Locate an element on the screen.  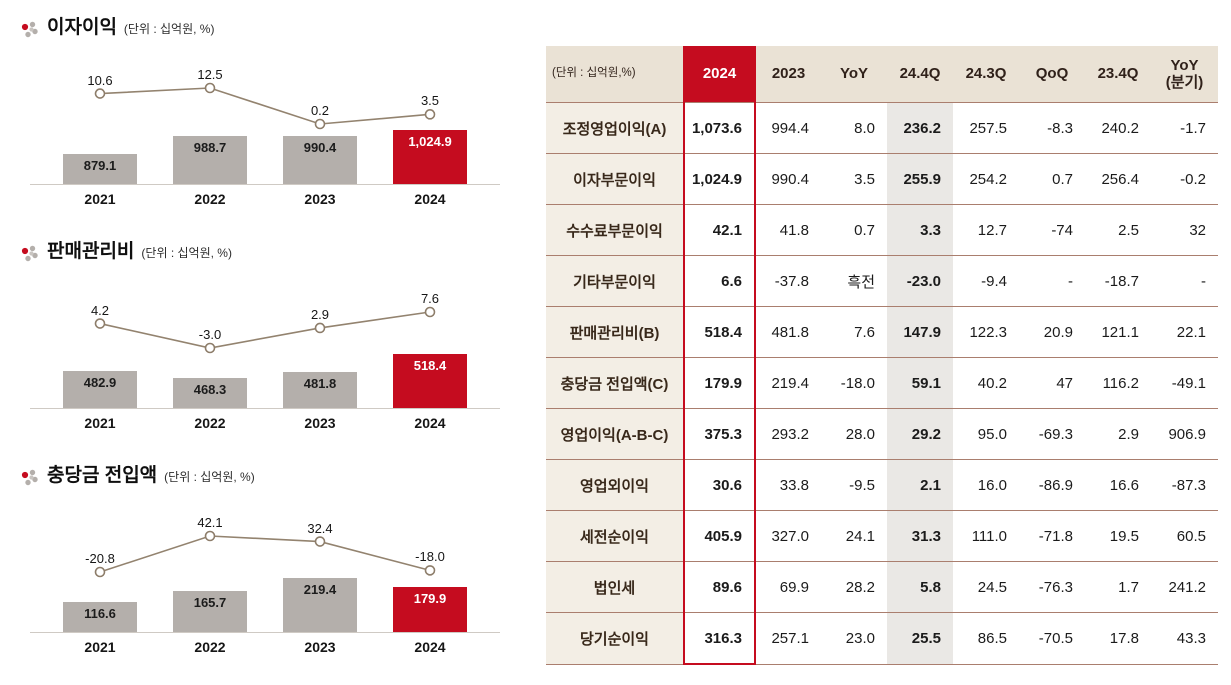
cell: 7.6 is located at coordinates (854, 332).